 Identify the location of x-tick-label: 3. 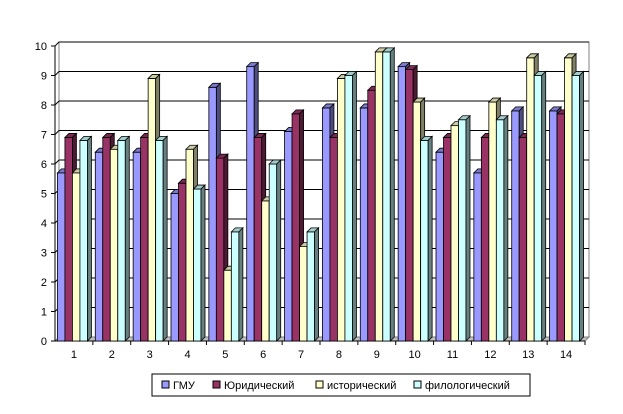
(150, 355).